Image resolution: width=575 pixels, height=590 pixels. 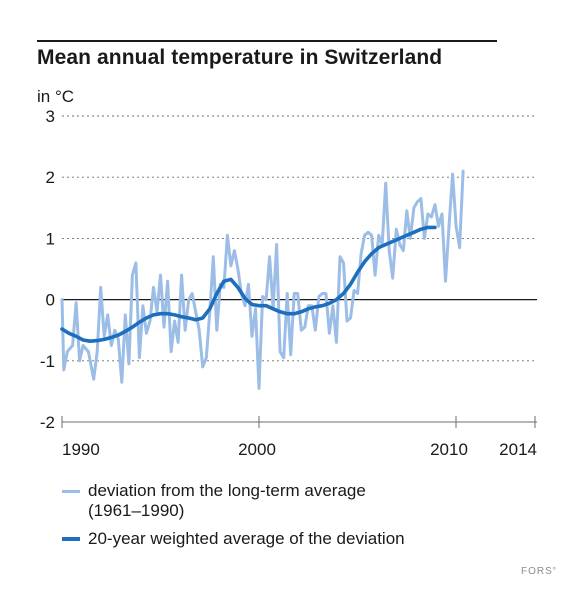 I want to click on legend-swatch-weighted-average, so click(x=71, y=539).